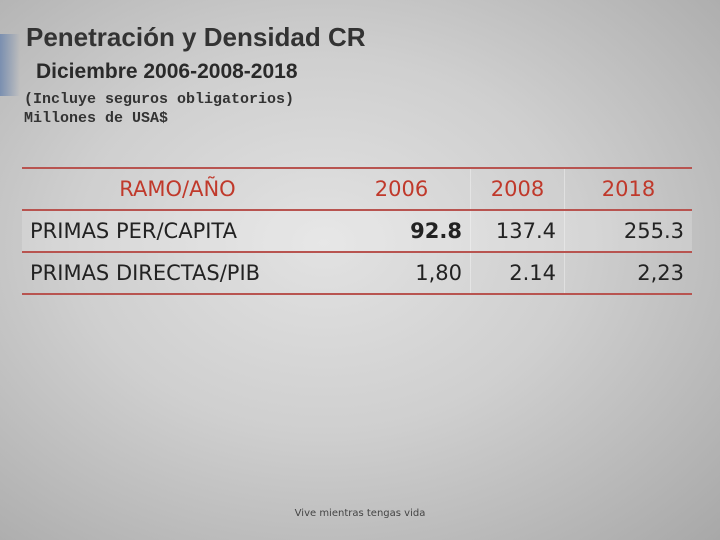  Describe the element at coordinates (177, 189) in the screenshot. I see `column-header: RAMO/AÑO` at that location.